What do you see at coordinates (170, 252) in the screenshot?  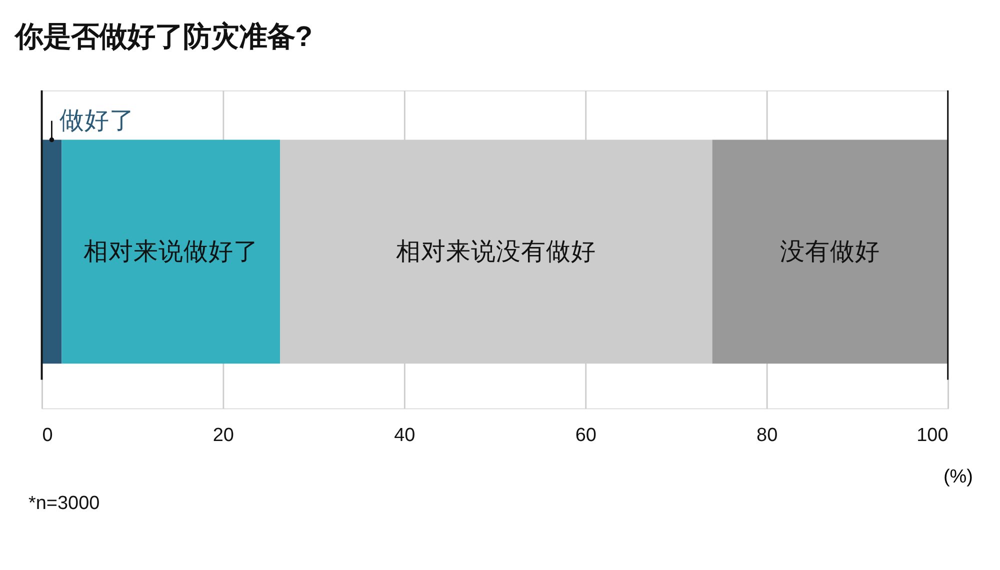 I see `series-label: 相对来说做好了` at bounding box center [170, 252].